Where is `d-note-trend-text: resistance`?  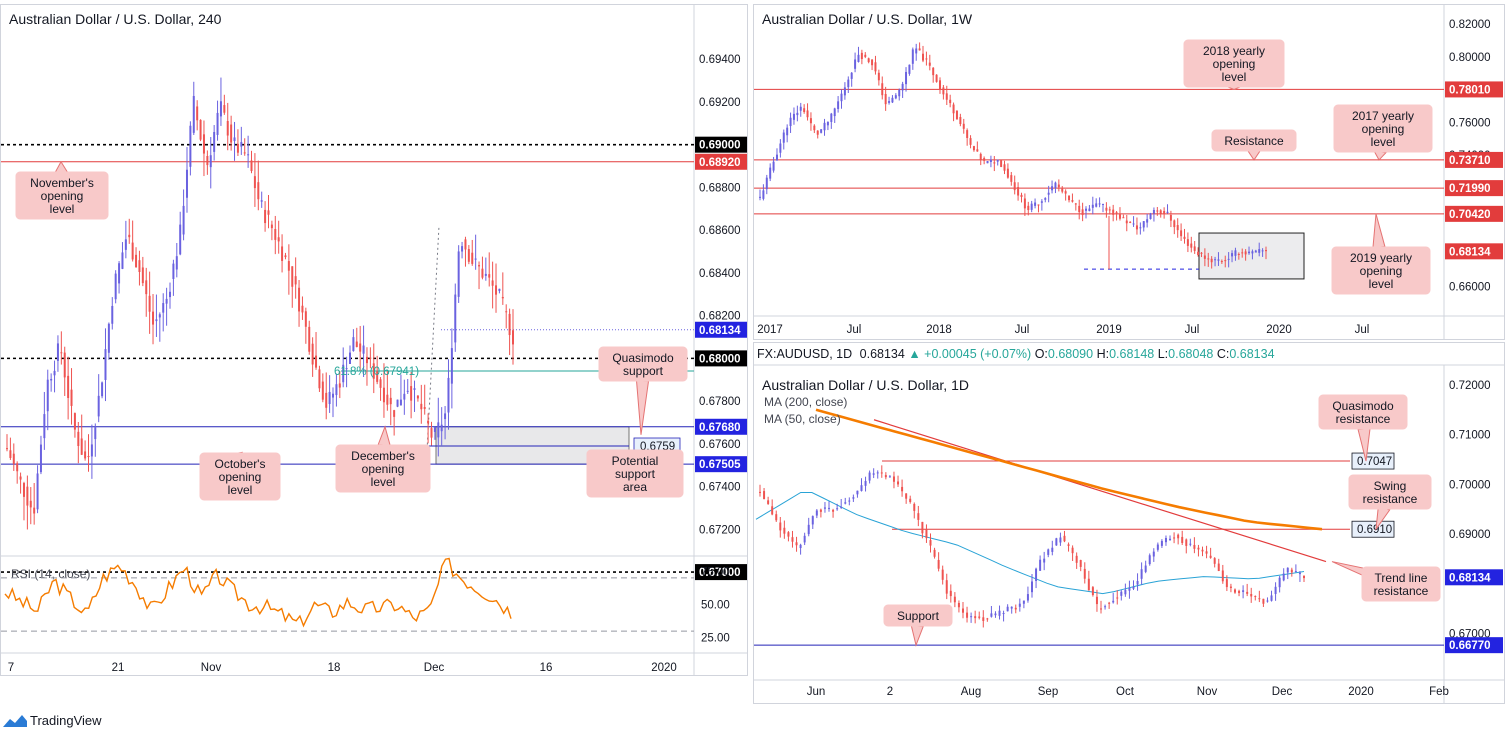 d-note-trend-text: resistance is located at coordinates (1401, 591).